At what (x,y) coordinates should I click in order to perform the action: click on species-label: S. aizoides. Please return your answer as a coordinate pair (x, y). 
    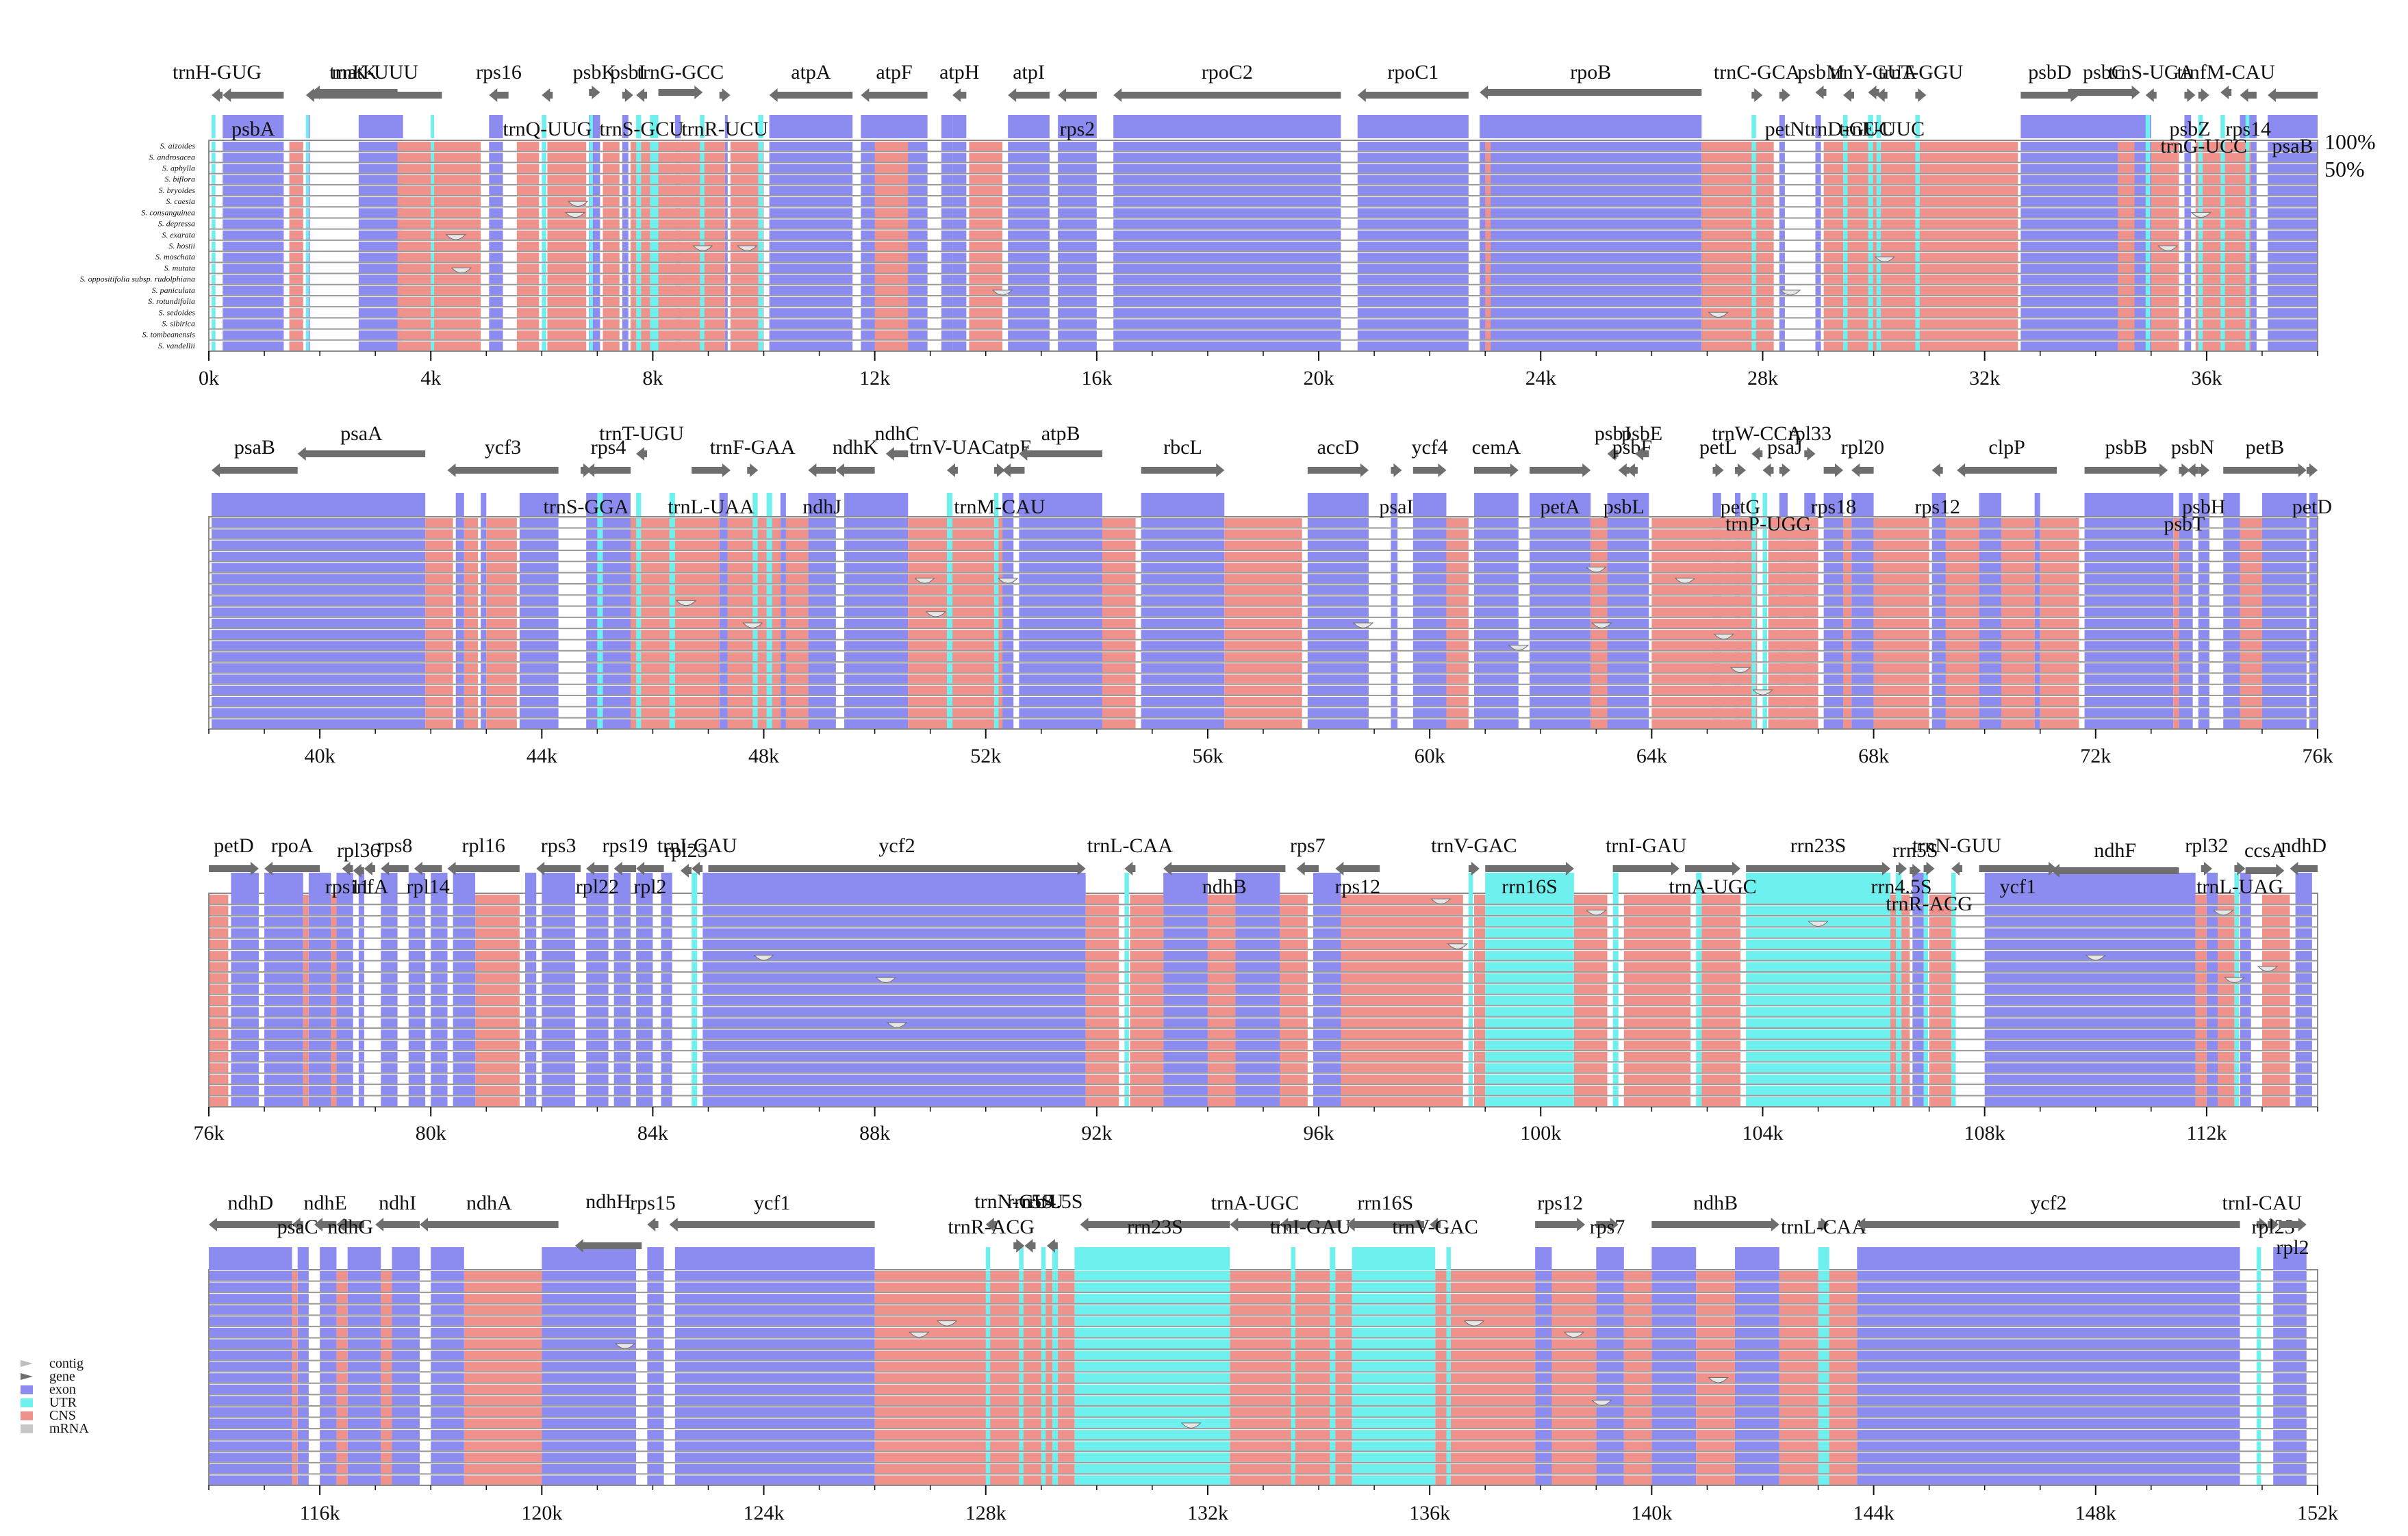
    Looking at the image, I should click on (178, 146).